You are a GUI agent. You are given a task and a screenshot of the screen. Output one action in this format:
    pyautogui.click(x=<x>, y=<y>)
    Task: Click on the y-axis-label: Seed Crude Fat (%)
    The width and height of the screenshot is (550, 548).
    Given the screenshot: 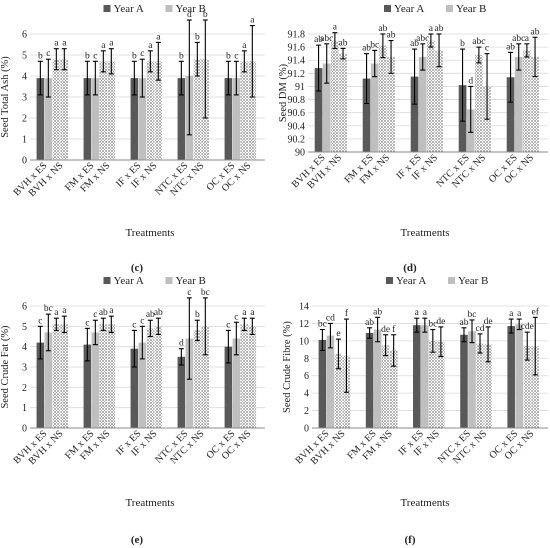 What is the action you would take?
    pyautogui.click(x=5, y=367)
    